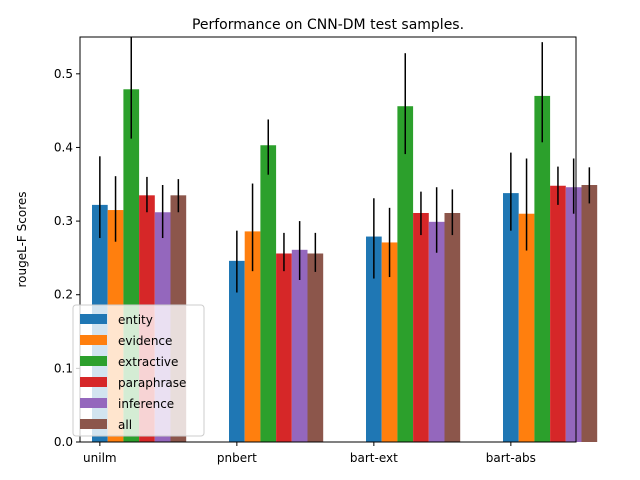 The image size is (640, 480). I want to click on legend-swatch-evidence, so click(93, 340).